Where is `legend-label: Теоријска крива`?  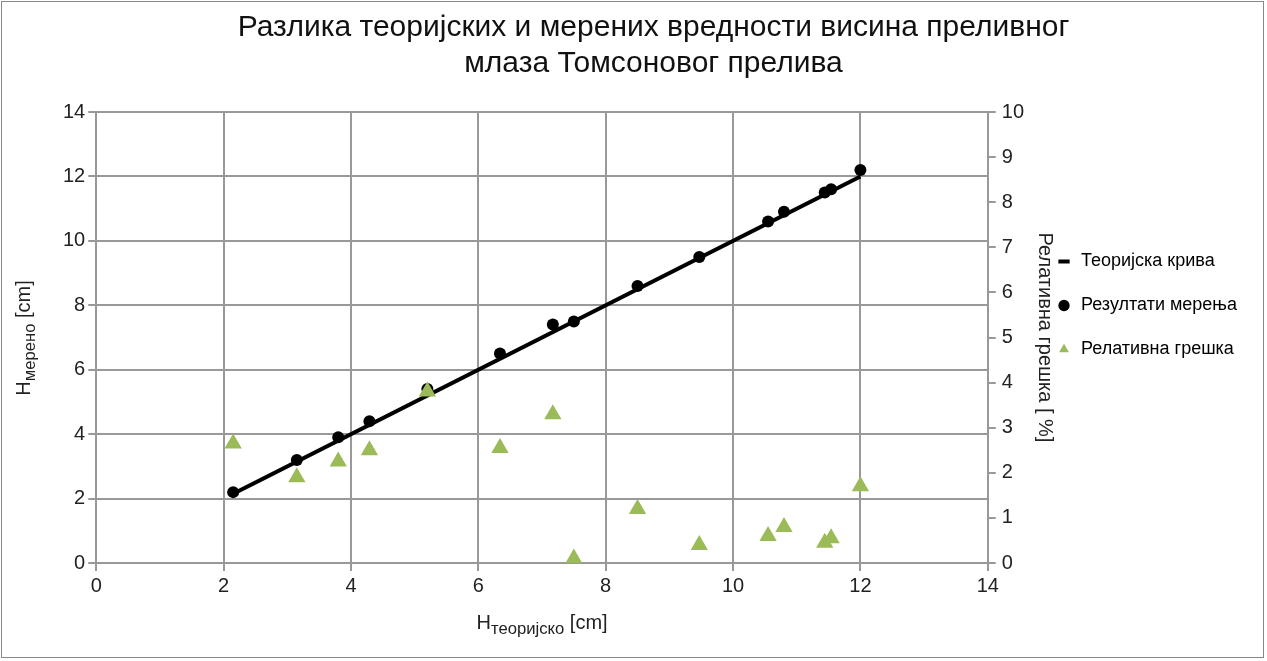 legend-label: Теоријска крива is located at coordinates (1148, 260).